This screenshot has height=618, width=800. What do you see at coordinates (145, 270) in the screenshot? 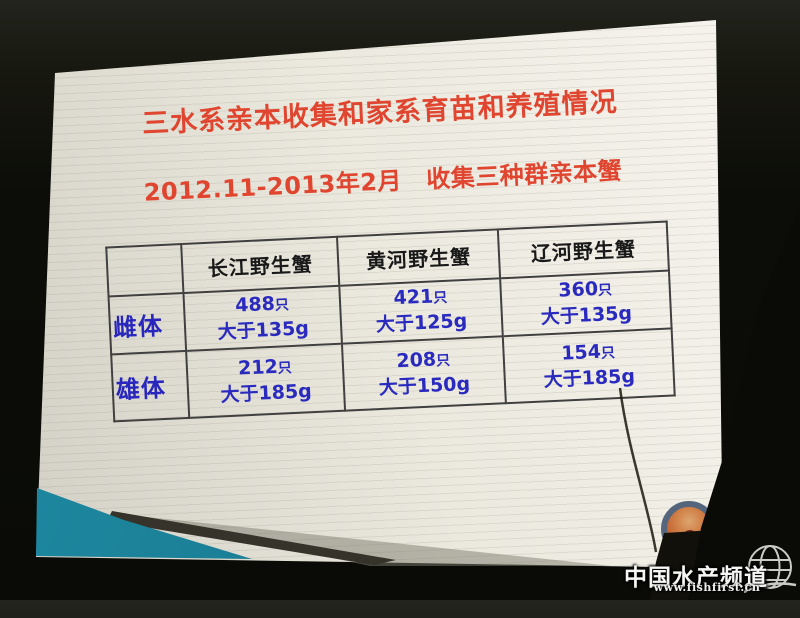
I see `table-corner-cell` at bounding box center [145, 270].